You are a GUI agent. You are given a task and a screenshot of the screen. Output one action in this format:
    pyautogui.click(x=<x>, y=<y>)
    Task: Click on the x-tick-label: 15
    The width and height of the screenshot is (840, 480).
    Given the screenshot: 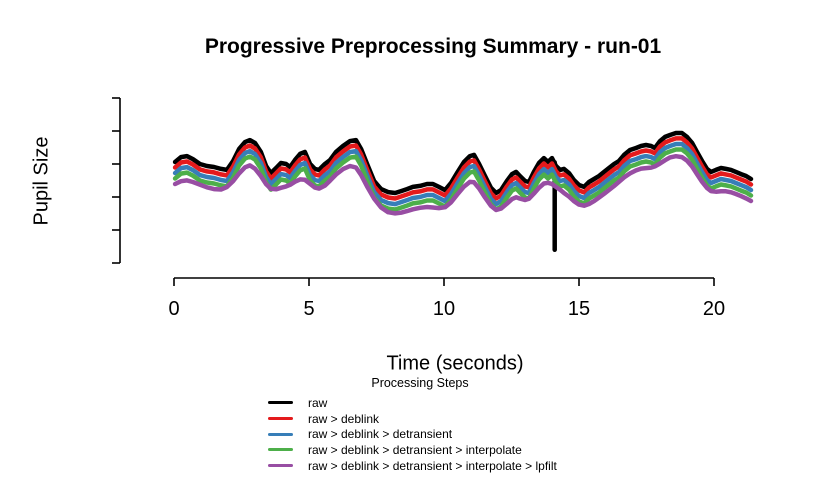 What is the action you would take?
    pyautogui.click(x=579, y=309)
    